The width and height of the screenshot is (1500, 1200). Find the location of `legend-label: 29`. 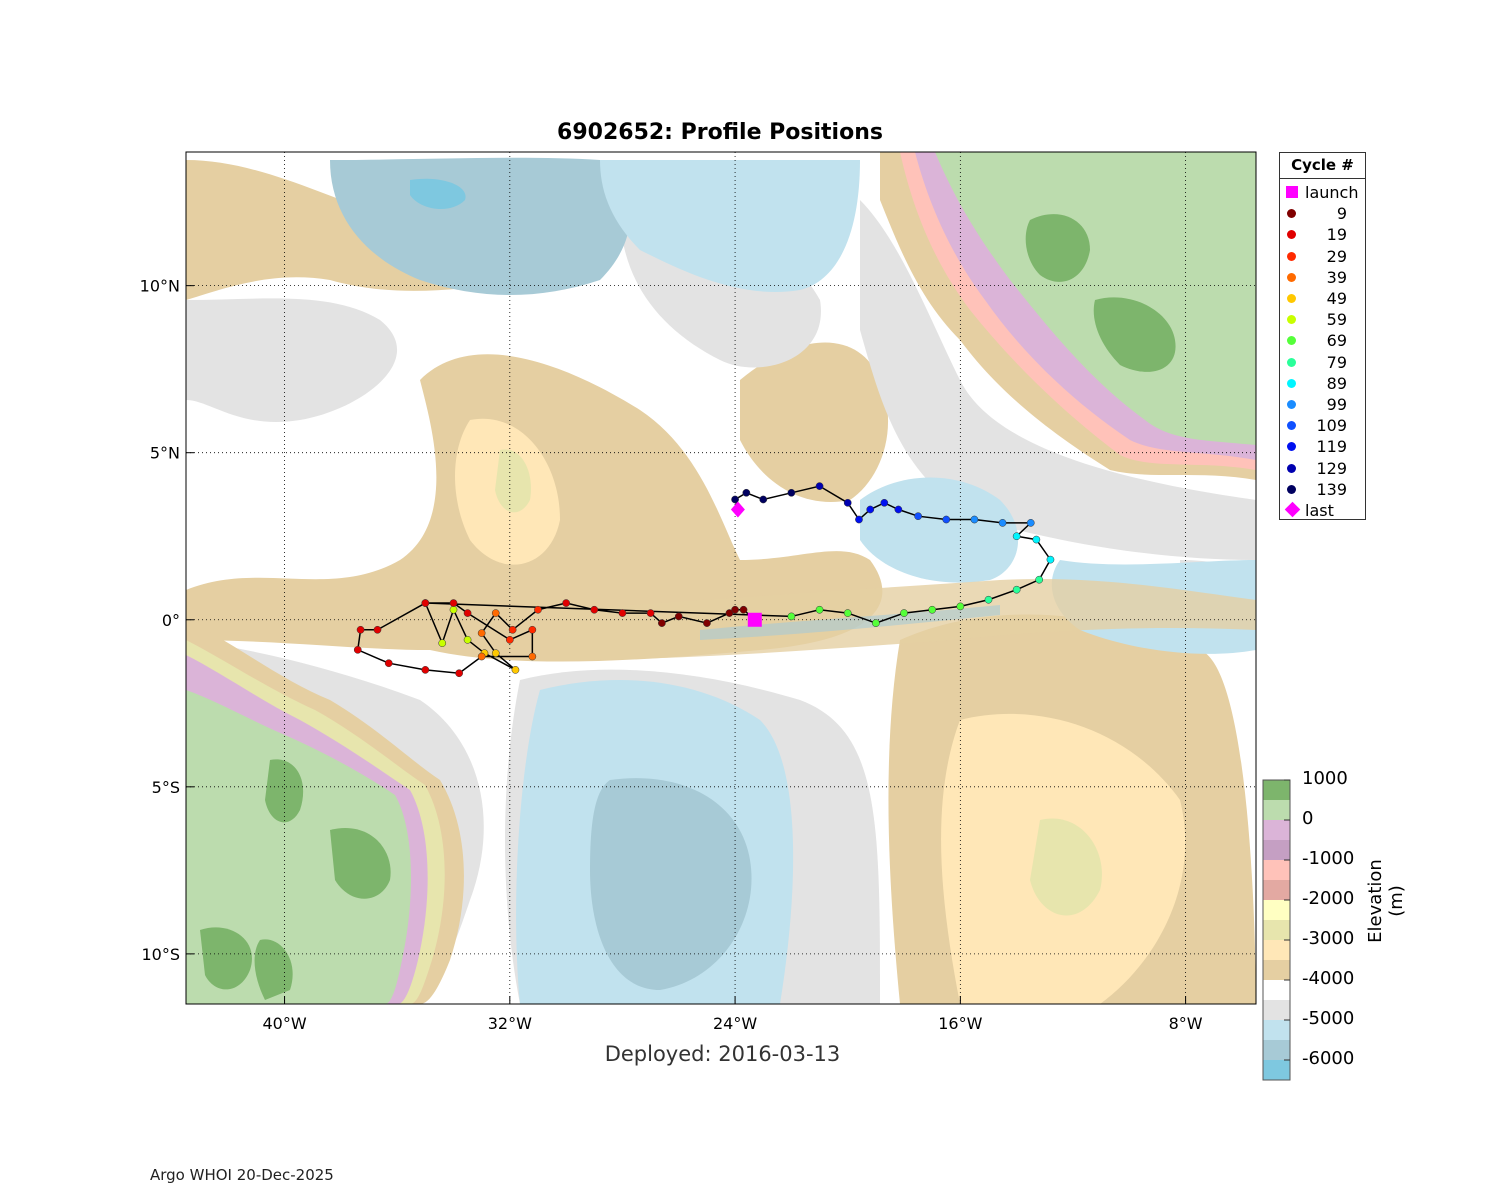

legend-label: 29 is located at coordinates (1336, 256).